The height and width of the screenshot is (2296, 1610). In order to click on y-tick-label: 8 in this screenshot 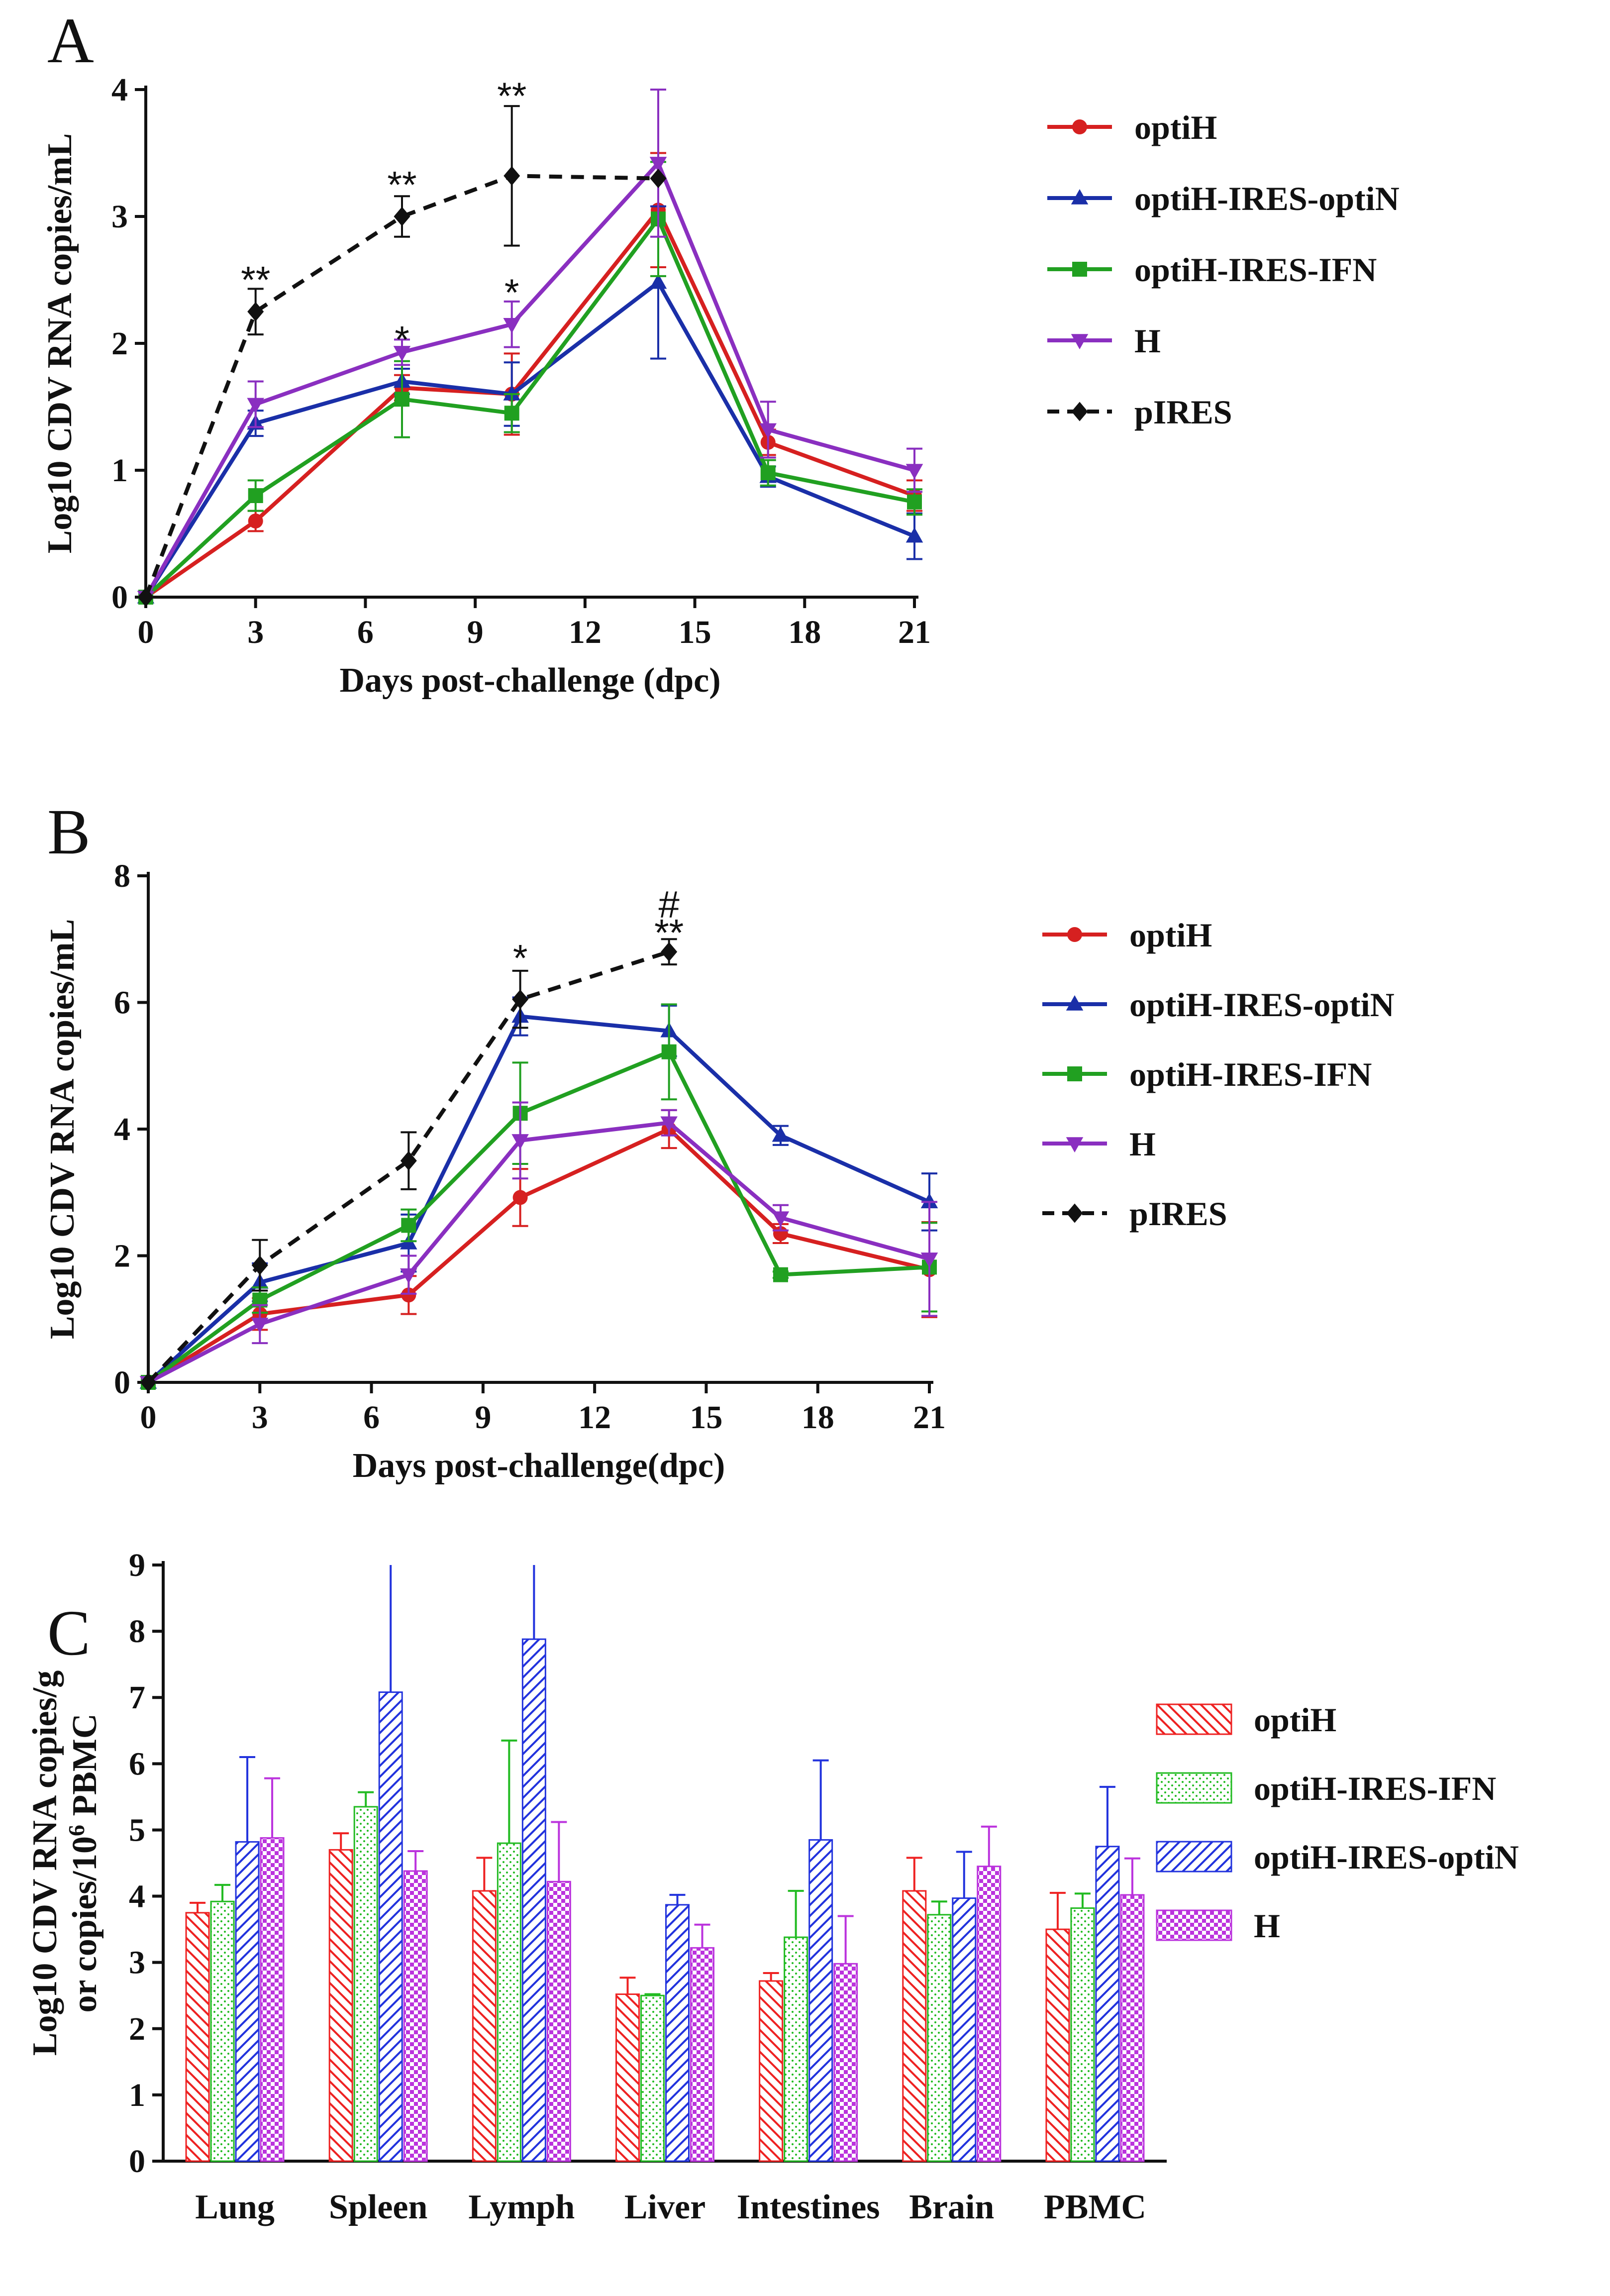, I will do `click(122, 876)`.